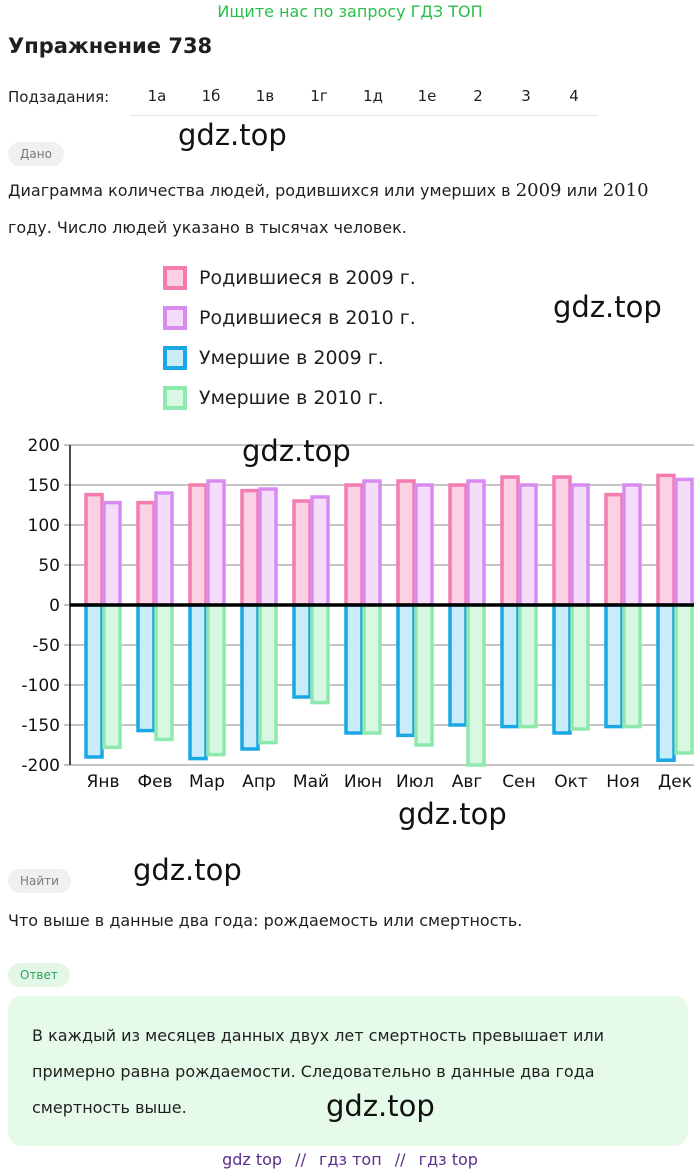 Image resolution: width=700 pixels, height=1176 pixels. I want to click on legend-item-deaths-2009: Умершие в 2009 г., so click(289, 358).